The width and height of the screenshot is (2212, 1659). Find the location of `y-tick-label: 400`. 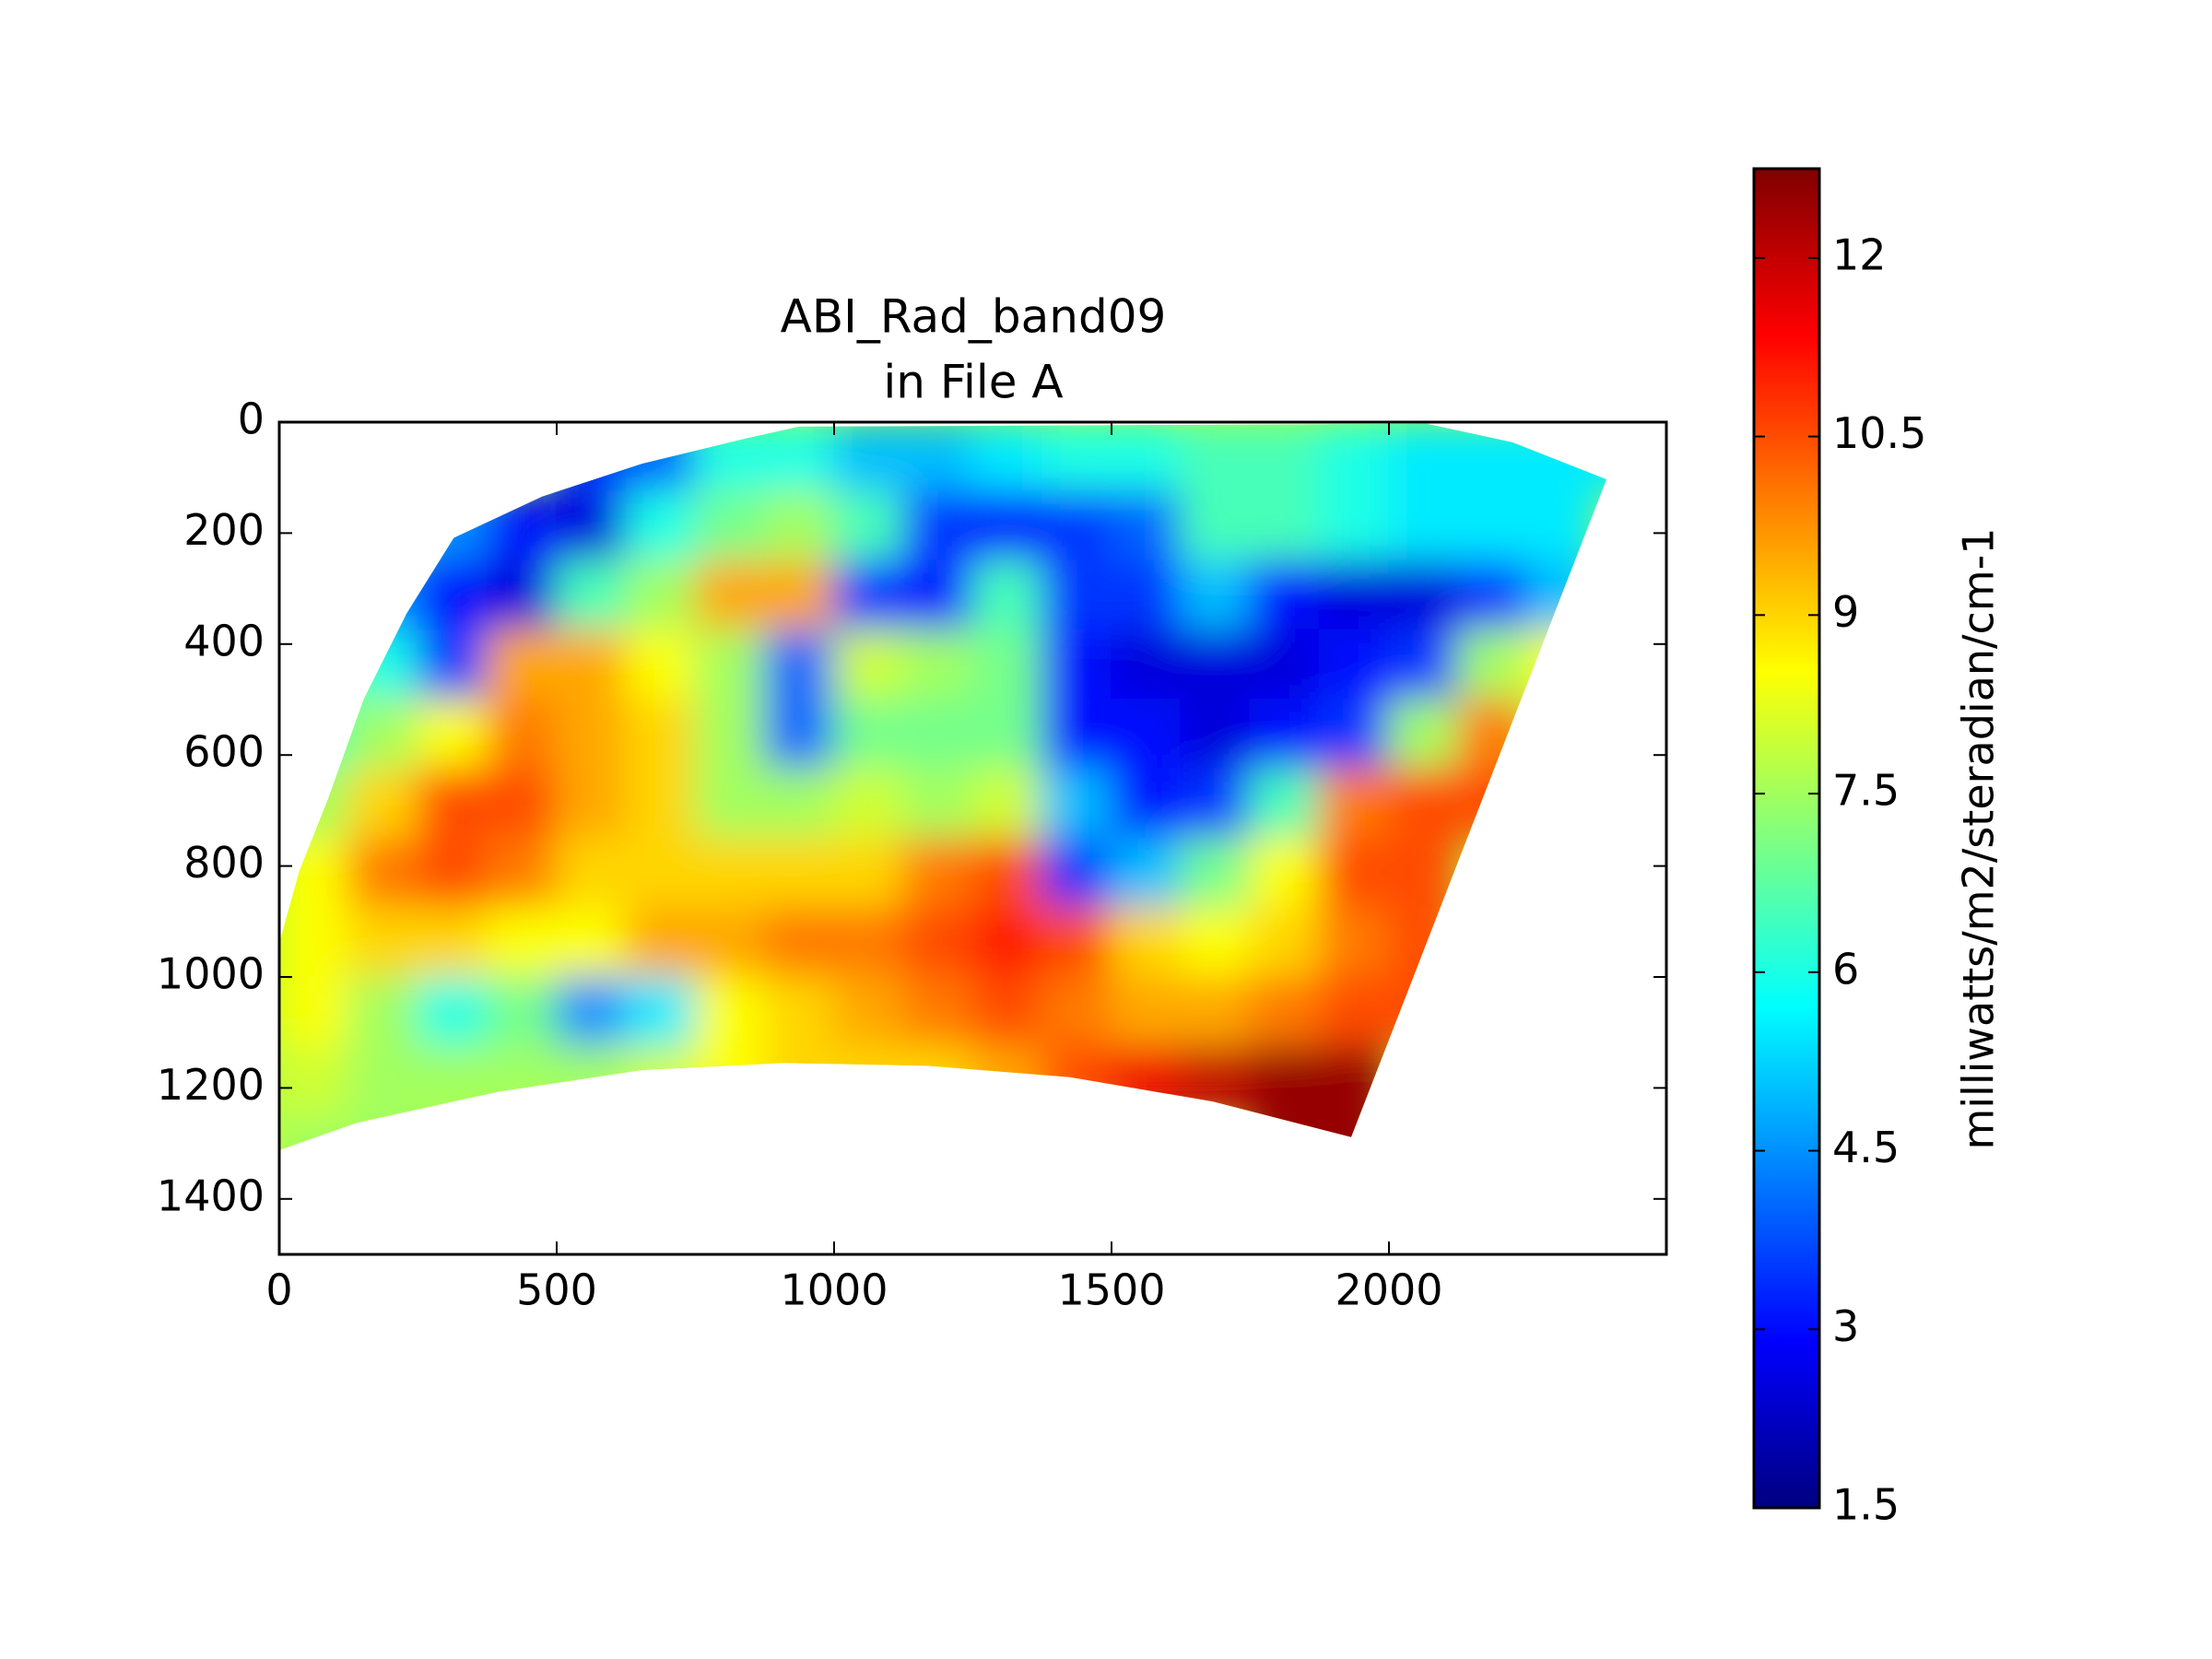

y-tick-label: 400 is located at coordinates (224, 640).